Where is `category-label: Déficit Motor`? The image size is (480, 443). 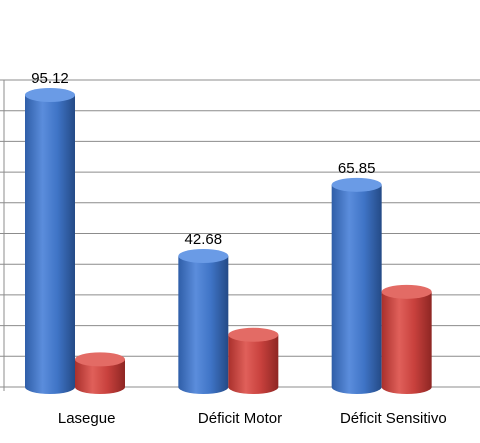 category-label: Déficit Motor is located at coordinates (240, 418).